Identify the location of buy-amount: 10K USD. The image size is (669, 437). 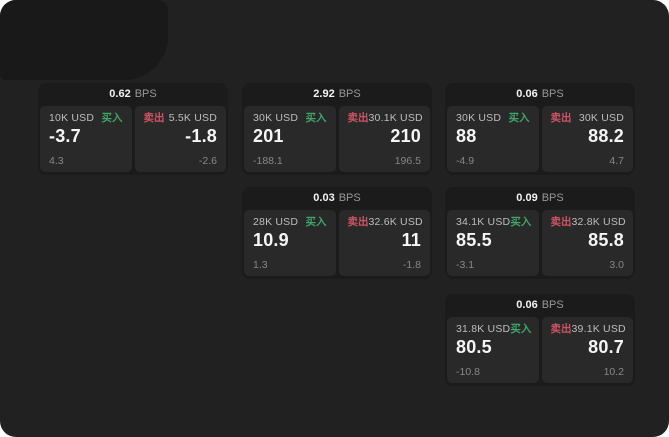
(72, 118).